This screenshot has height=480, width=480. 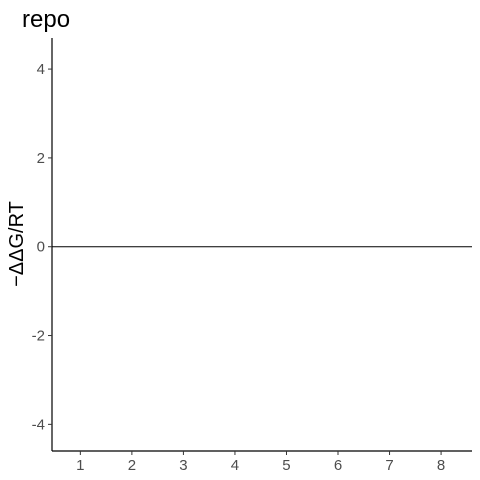 What do you see at coordinates (46, 19) in the screenshot?
I see `chart-title: repo` at bounding box center [46, 19].